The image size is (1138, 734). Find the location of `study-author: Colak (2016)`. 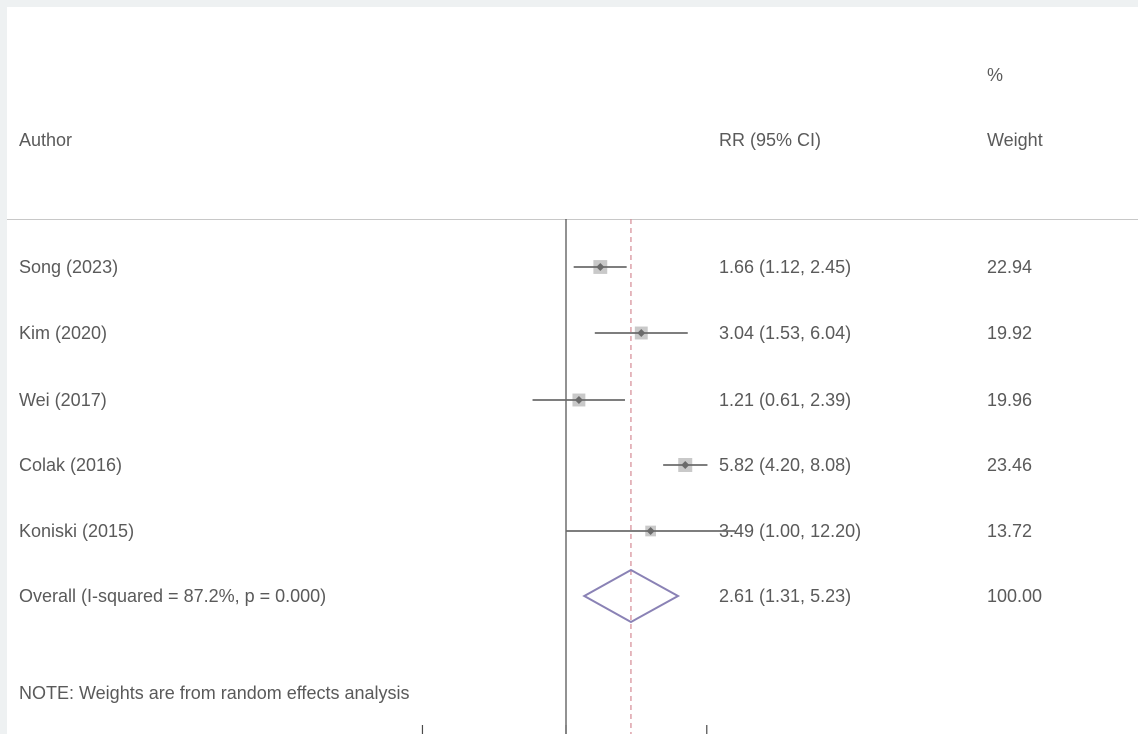

study-author: Colak (2016) is located at coordinates (71, 465).